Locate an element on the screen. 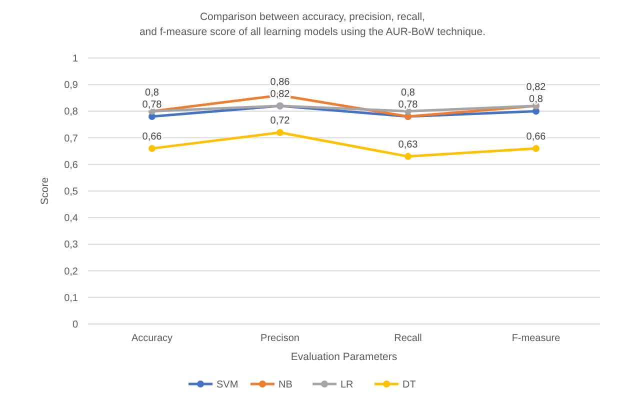 This screenshot has width=625, height=402. data-label: 0,63 is located at coordinates (408, 144).